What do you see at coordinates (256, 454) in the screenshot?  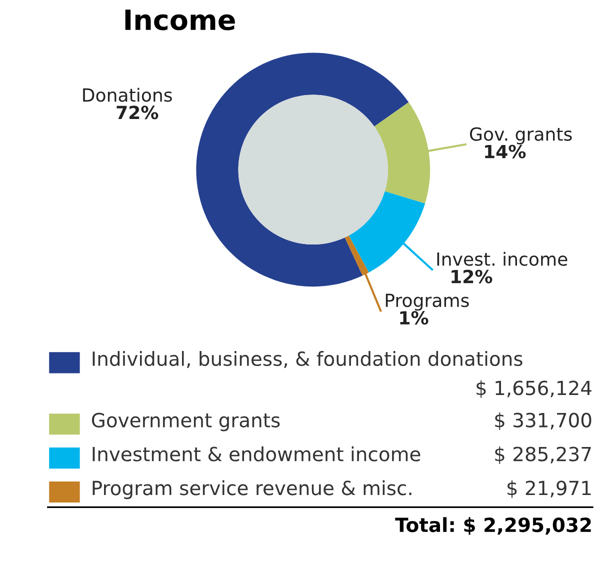 I see `legend-label: Investment & endowment income` at bounding box center [256, 454].